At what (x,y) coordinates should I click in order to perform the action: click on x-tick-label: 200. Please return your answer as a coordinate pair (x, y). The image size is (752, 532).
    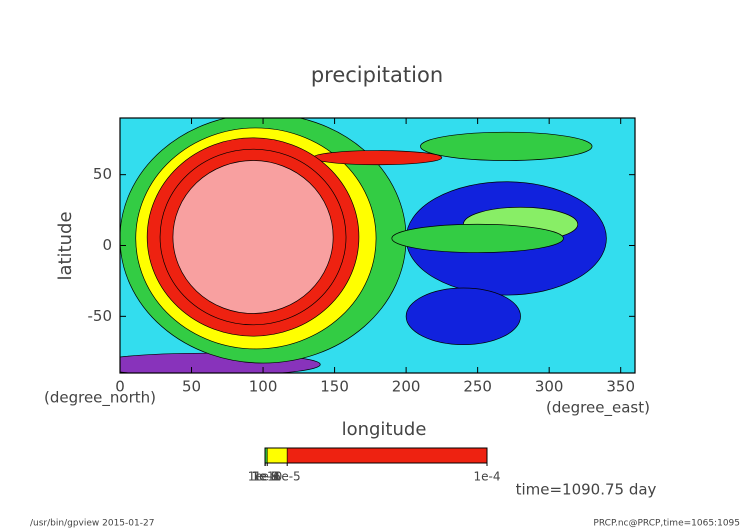
    Looking at the image, I should click on (406, 387).